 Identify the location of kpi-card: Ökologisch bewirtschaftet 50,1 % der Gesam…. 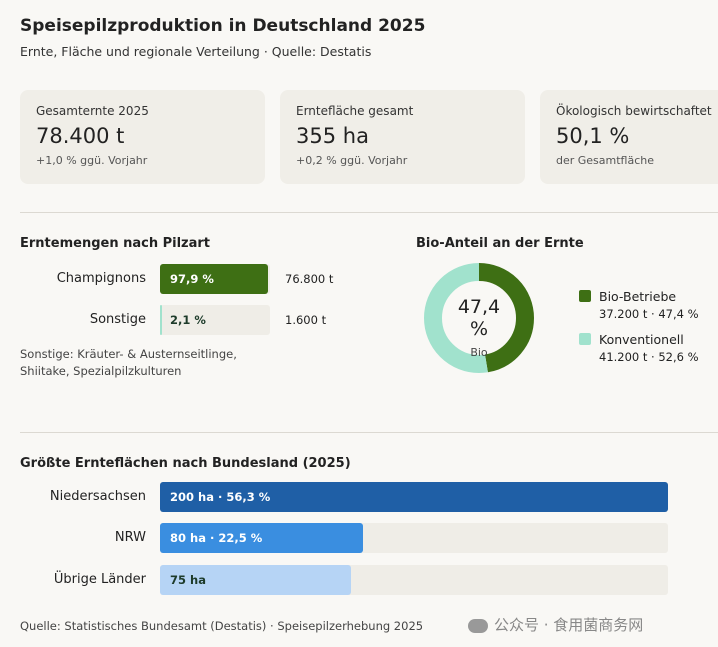
(629, 137).